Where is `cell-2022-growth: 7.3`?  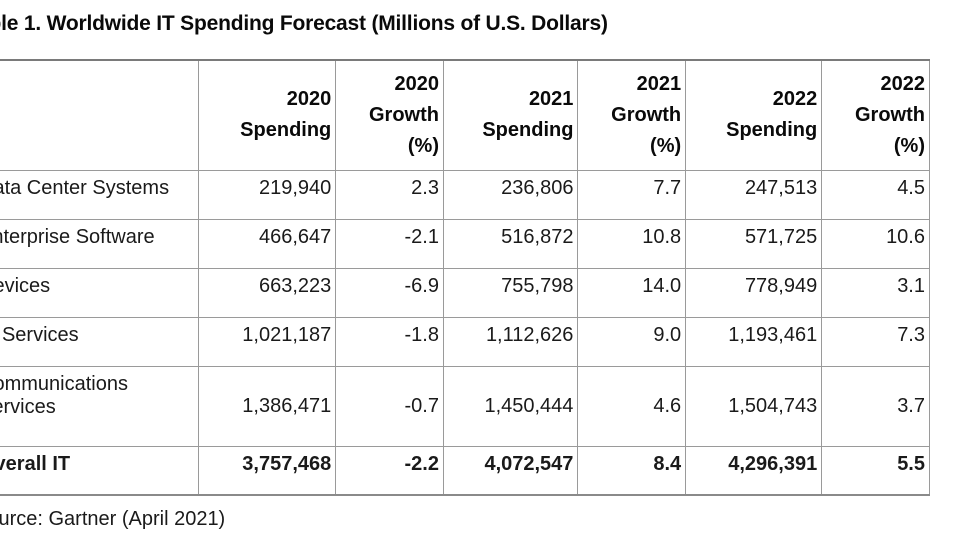 cell-2022-growth: 7.3 is located at coordinates (875, 341).